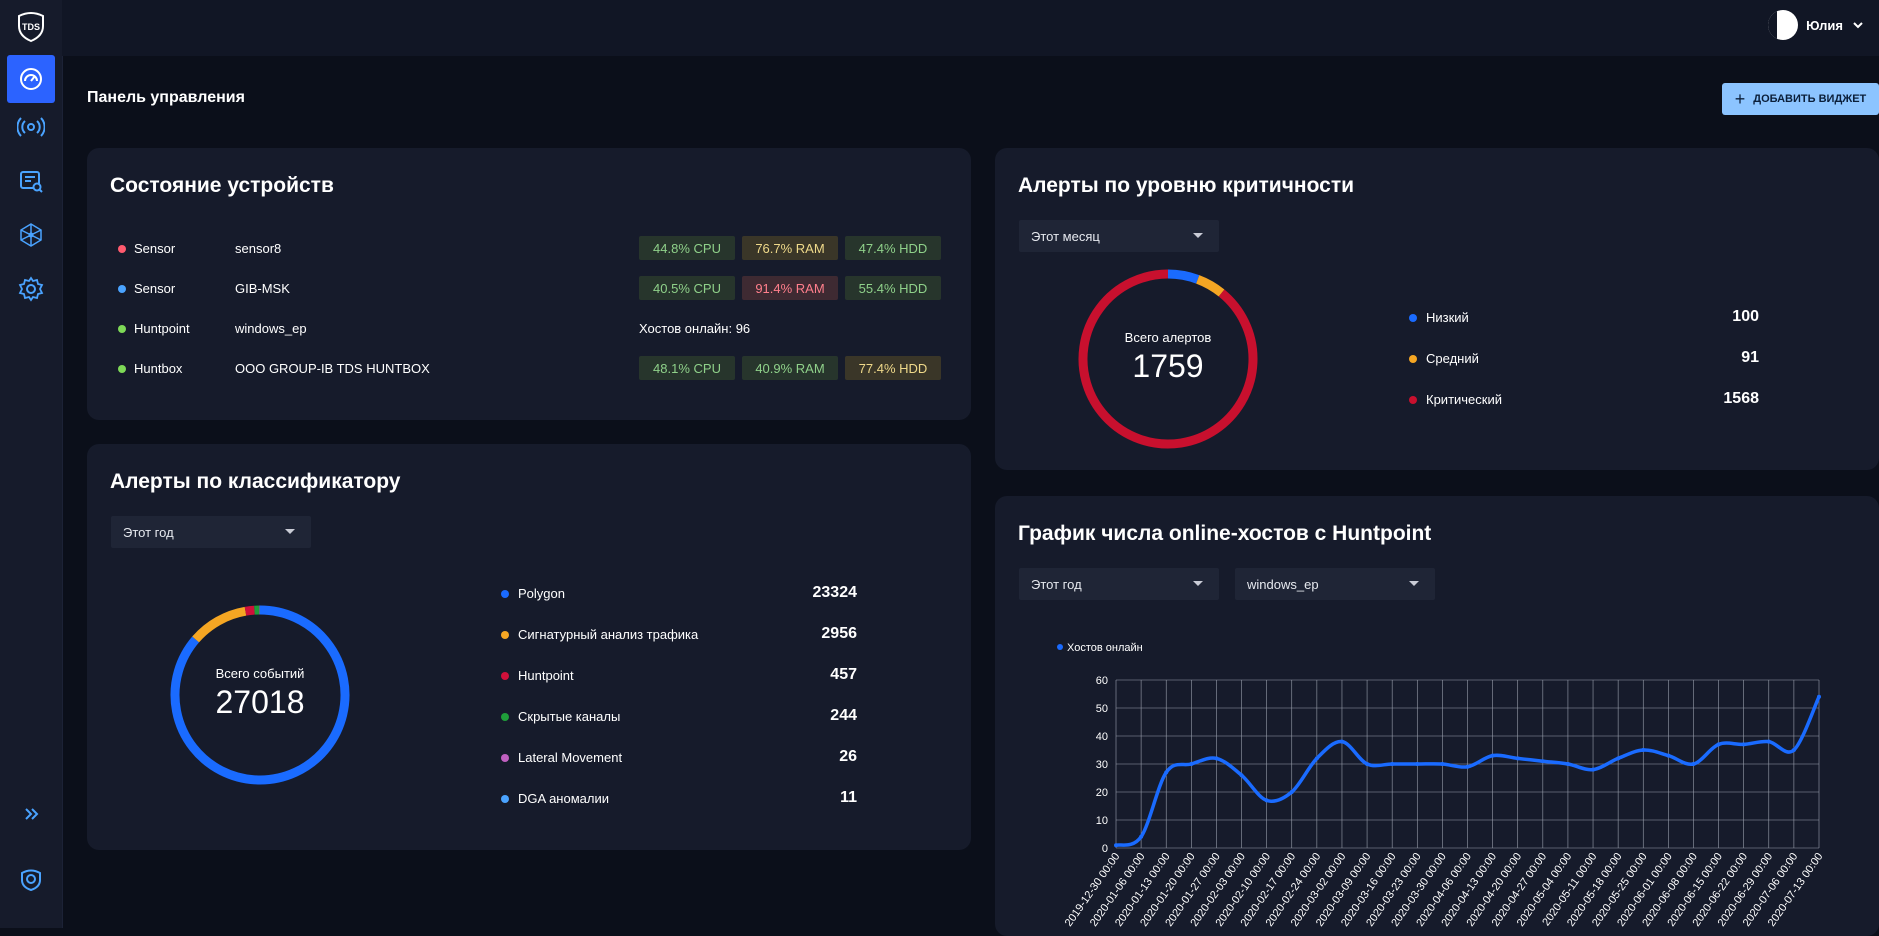  I want to click on donut-center-label: Всего алертов, so click(1168, 337).